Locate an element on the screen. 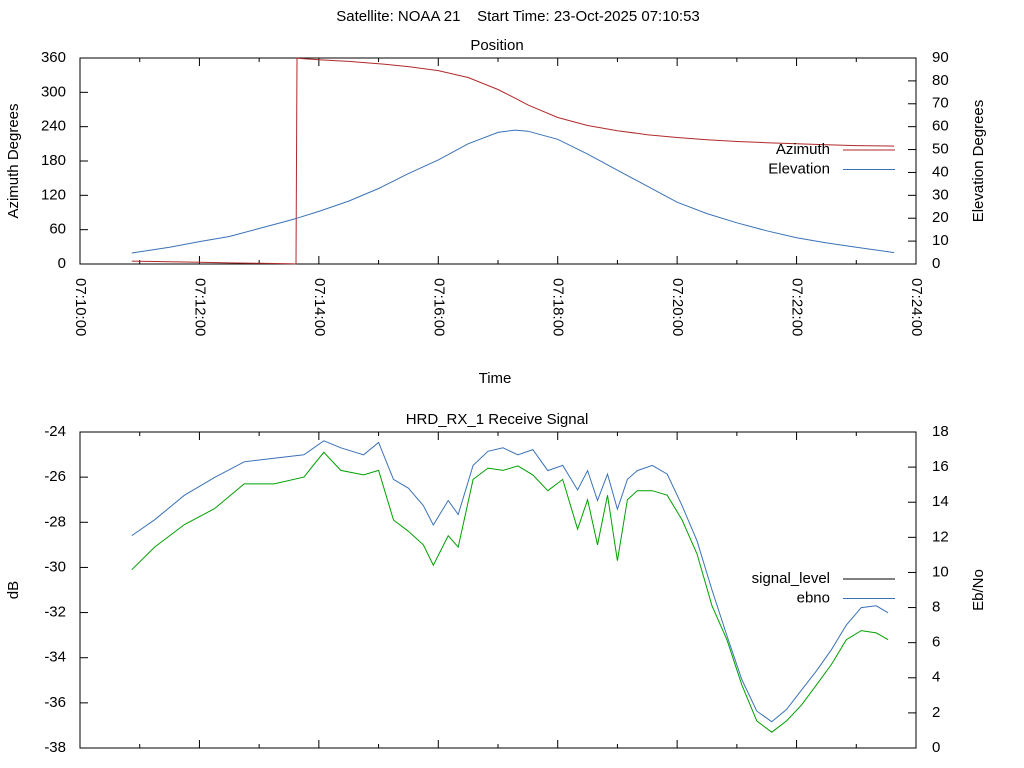 This screenshot has width=1024, height=768. y-axis-label: dB is located at coordinates (13, 590).